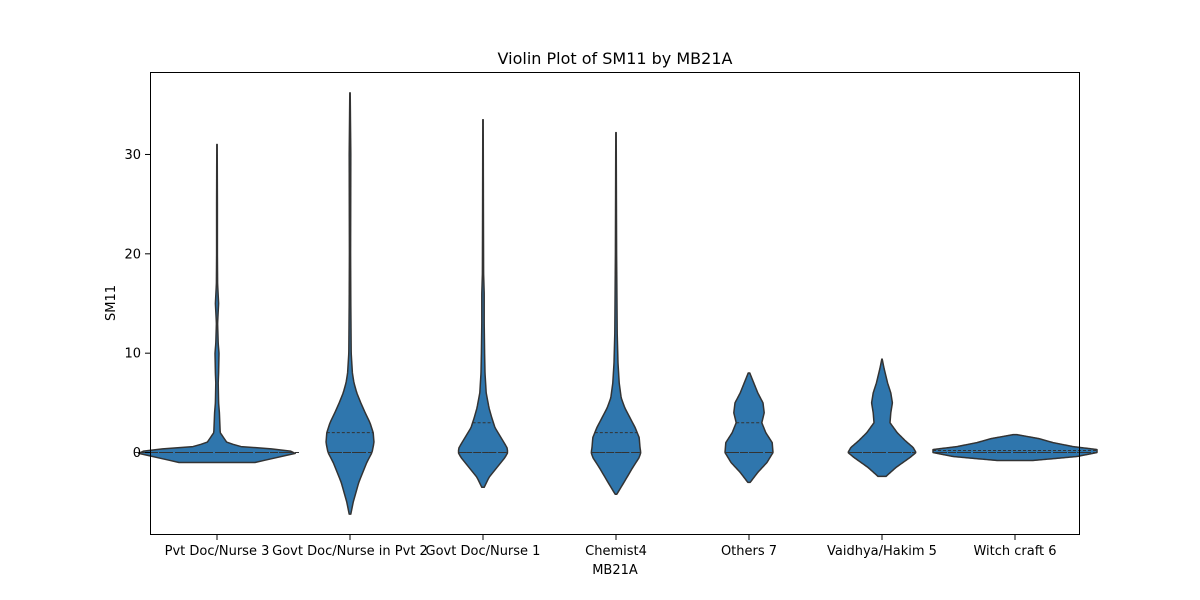  I want to click on x-tick-label: Witch craft 6, so click(1014, 551).